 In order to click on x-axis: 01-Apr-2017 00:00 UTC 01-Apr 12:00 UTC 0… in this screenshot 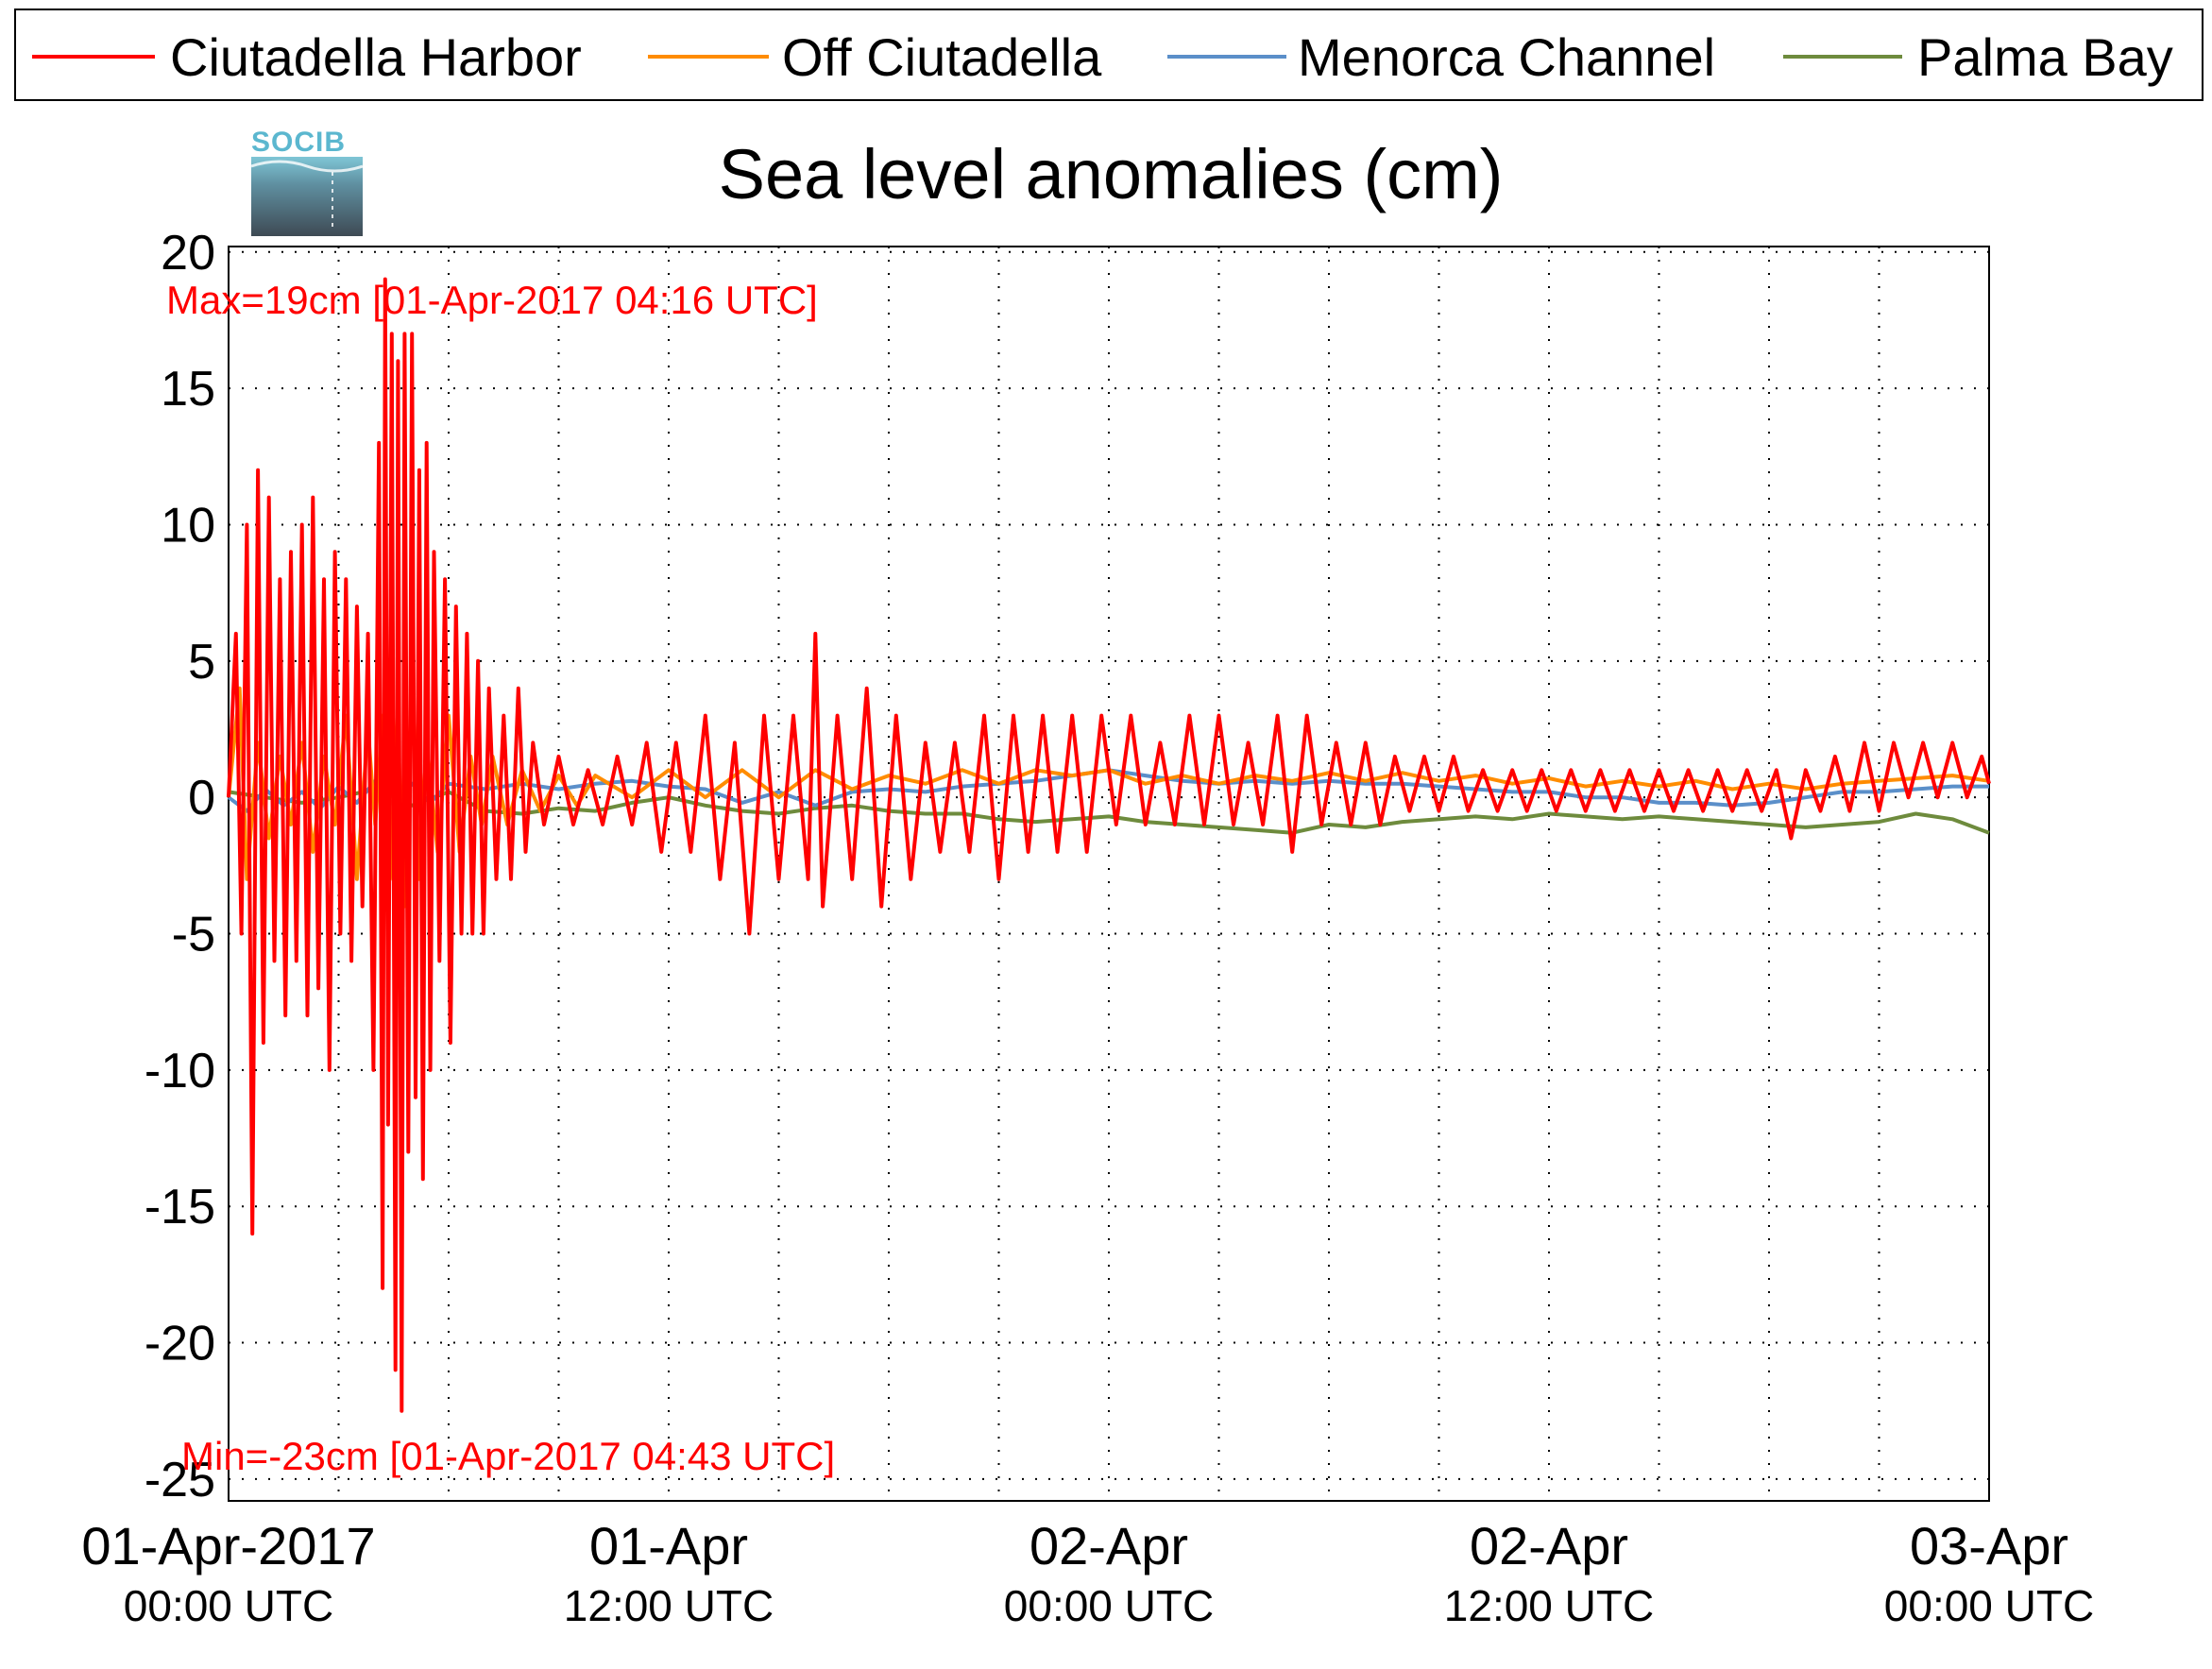, I will do `click(1087, 1573)`.